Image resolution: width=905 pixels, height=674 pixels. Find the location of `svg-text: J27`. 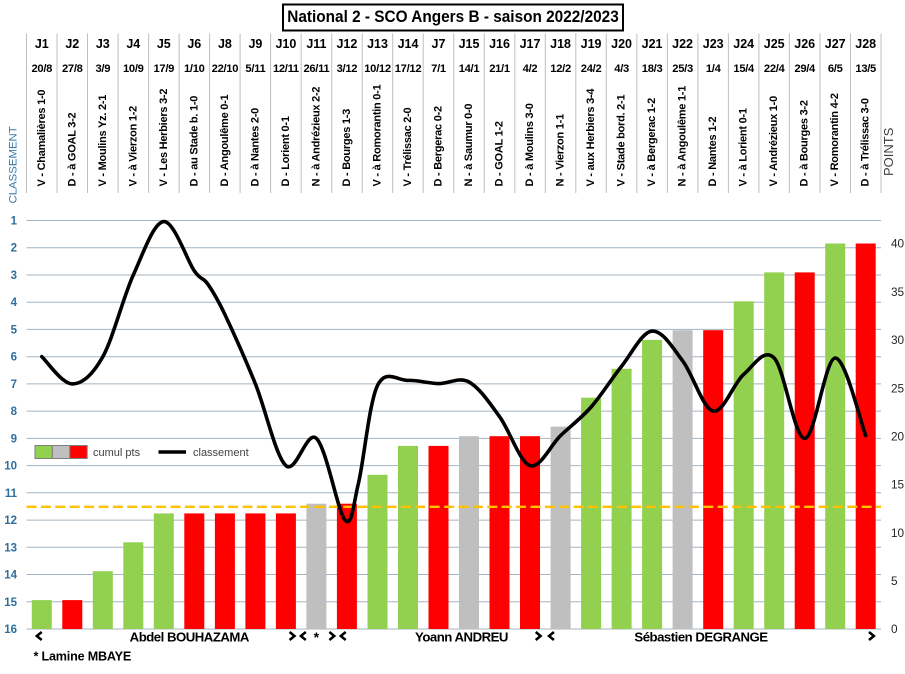

svg-text: J27 is located at coordinates (835, 44).